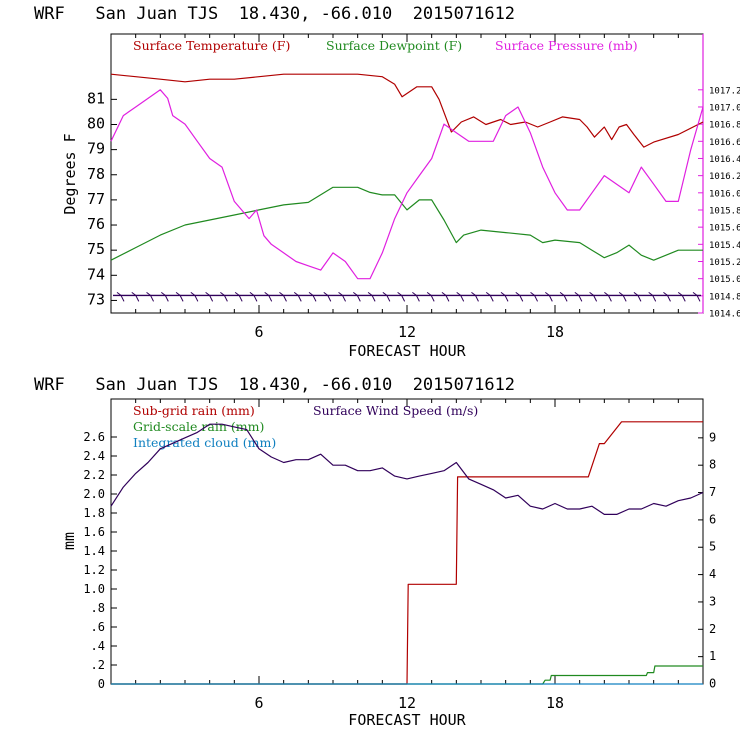  What do you see at coordinates (194, 410) in the screenshot?
I see `legend-subgrid-rain: Sub-grid rain (mm)` at bounding box center [194, 410].